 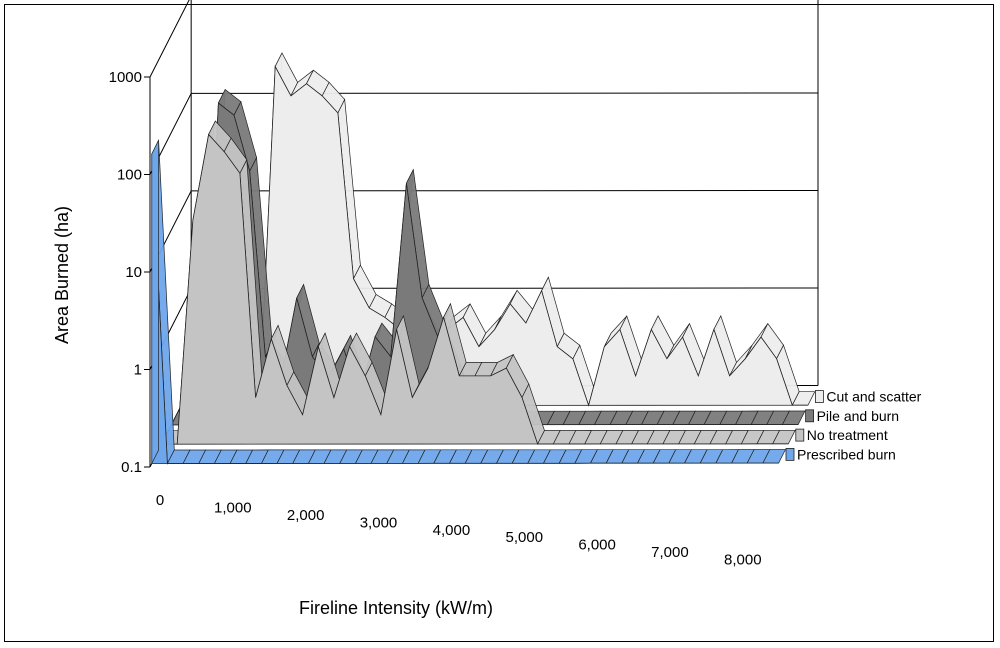 What do you see at coordinates (233, 507) in the screenshot?
I see `x-tick-label: 1,000` at bounding box center [233, 507].